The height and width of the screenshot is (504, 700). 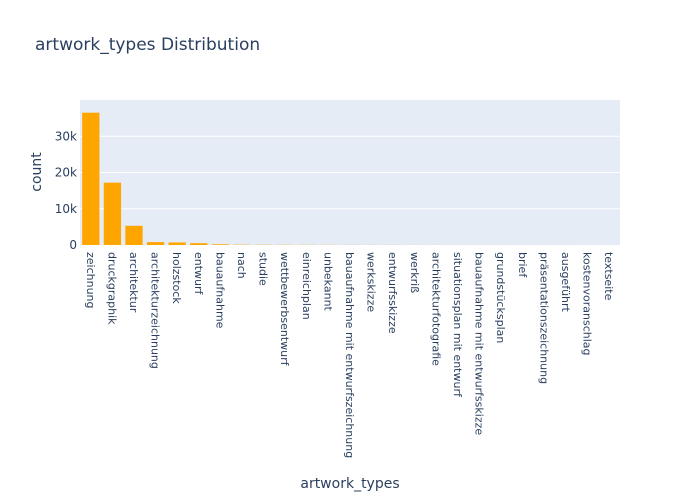 What do you see at coordinates (349, 484) in the screenshot?
I see `x-axis-title: artwork_types` at bounding box center [349, 484].